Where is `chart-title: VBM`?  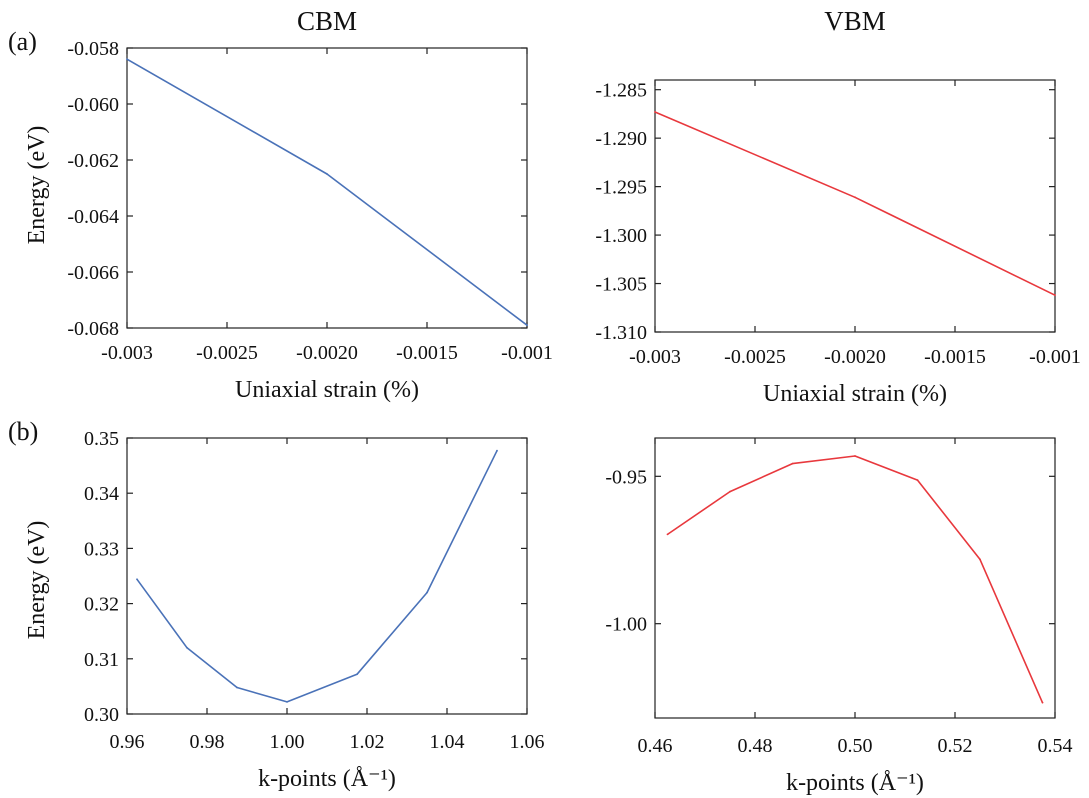
chart-title: VBM is located at coordinates (855, 21).